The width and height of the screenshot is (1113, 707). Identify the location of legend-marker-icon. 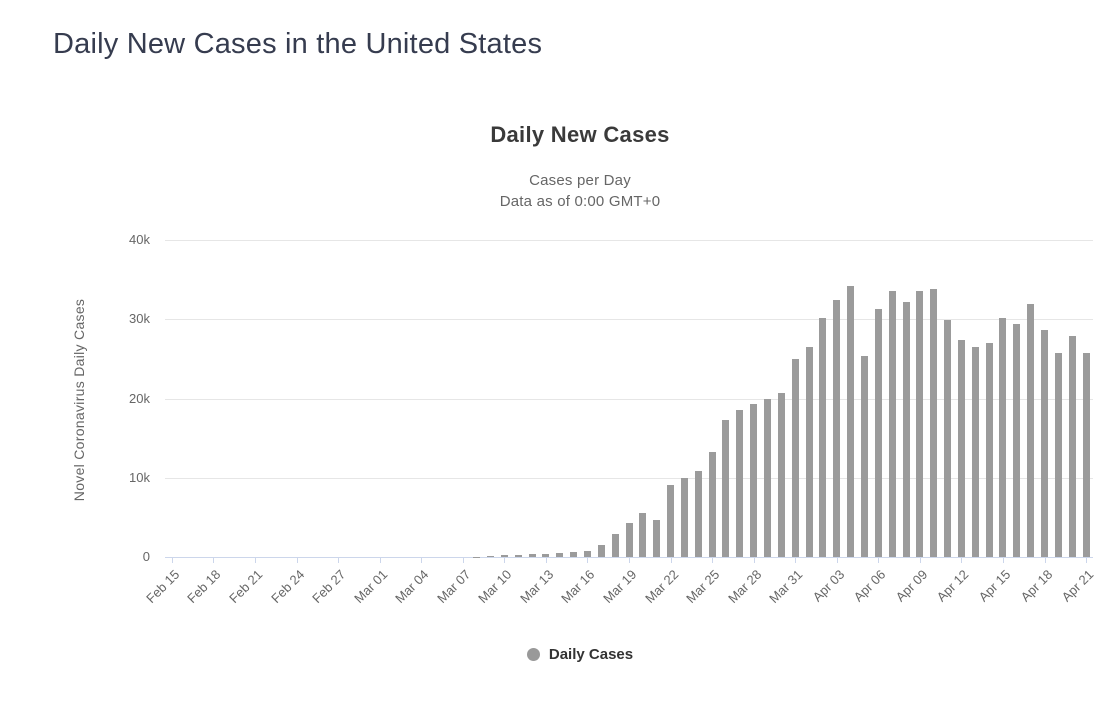
(533, 654).